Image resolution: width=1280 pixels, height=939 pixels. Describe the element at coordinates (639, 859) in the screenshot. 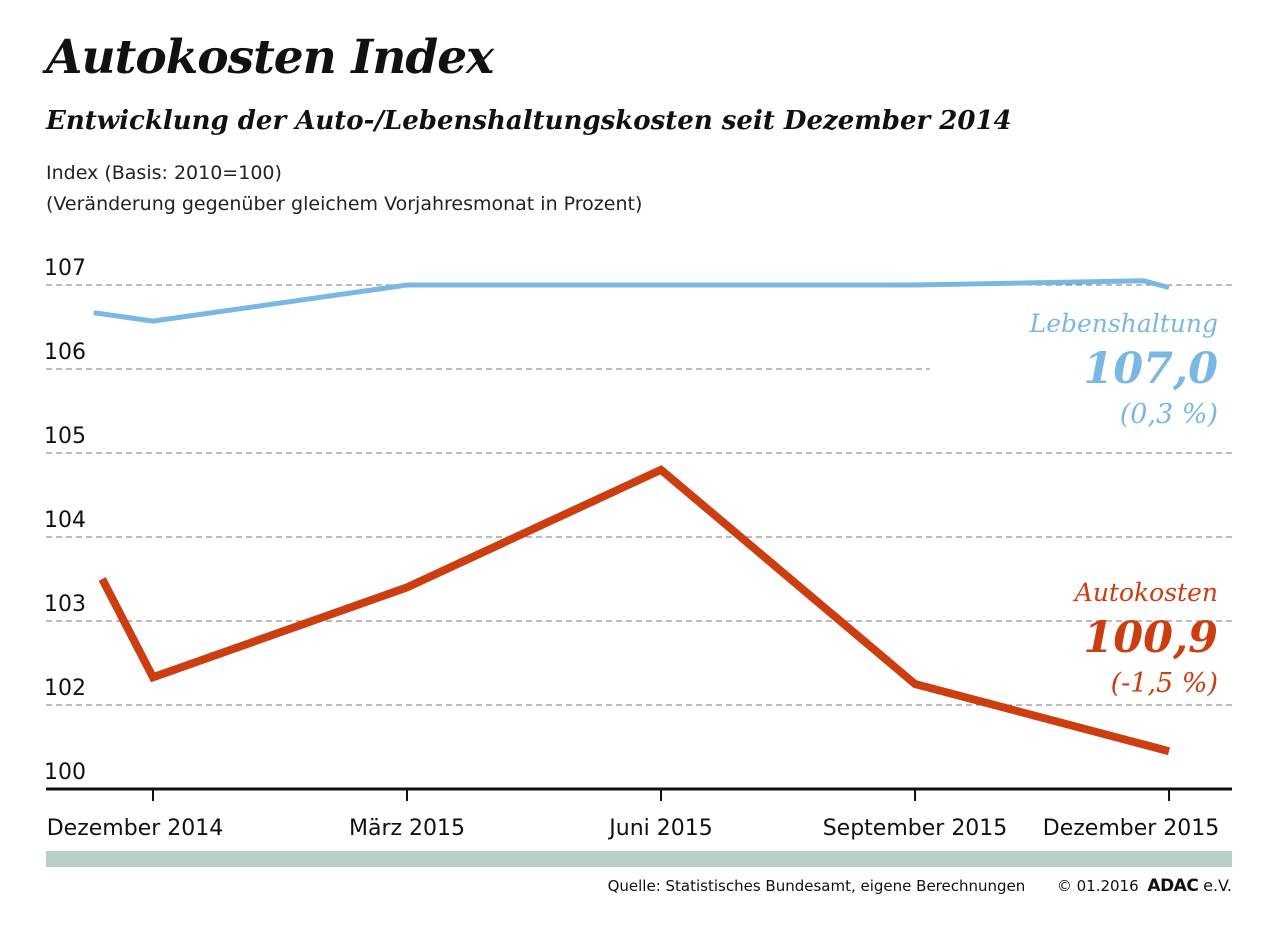

I see `bottom-band` at that location.